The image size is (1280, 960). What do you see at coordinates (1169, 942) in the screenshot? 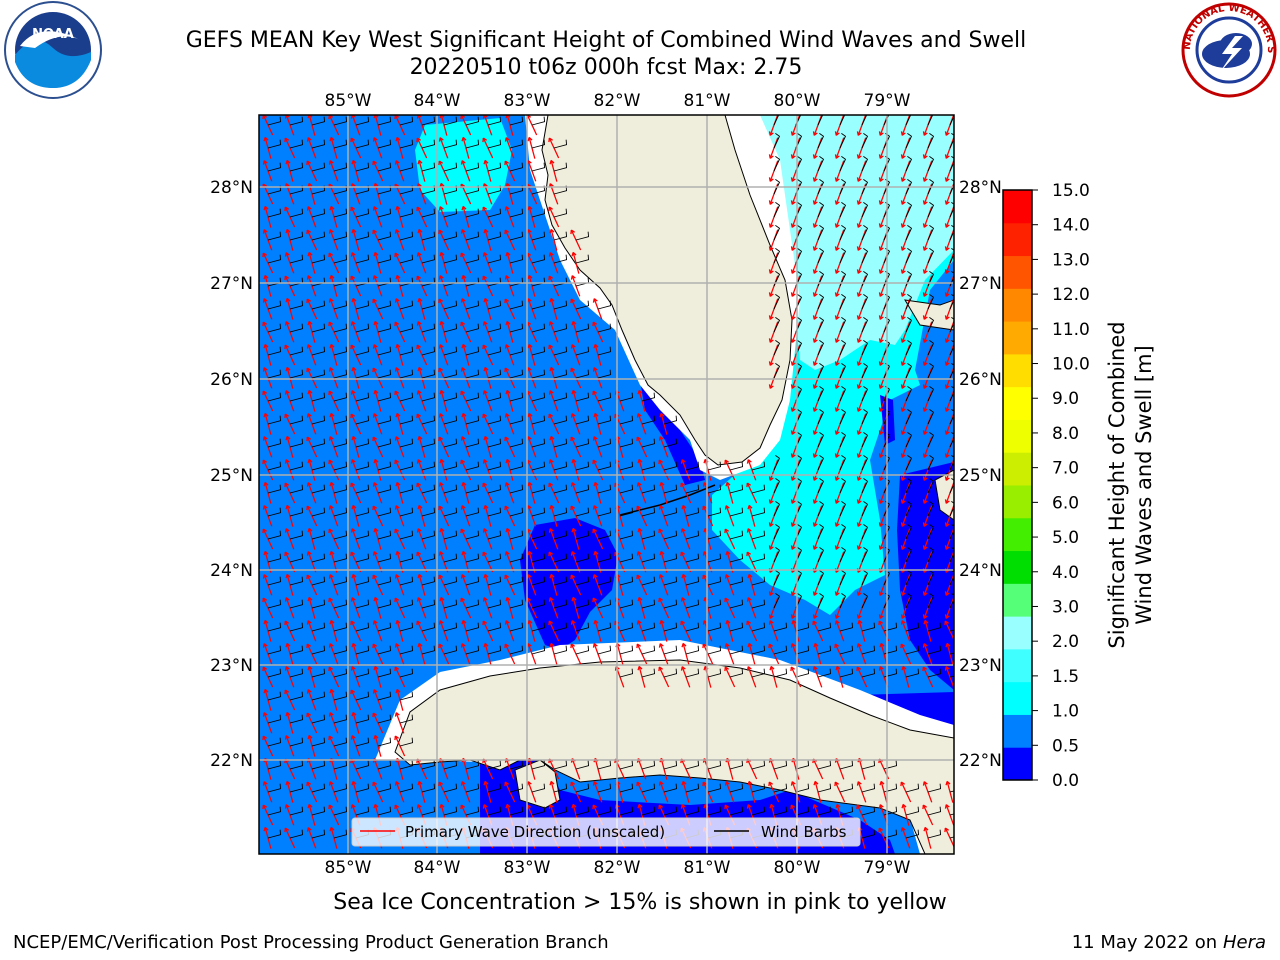
I see `footer-date: 11 May 2022 on Hera` at bounding box center [1169, 942].